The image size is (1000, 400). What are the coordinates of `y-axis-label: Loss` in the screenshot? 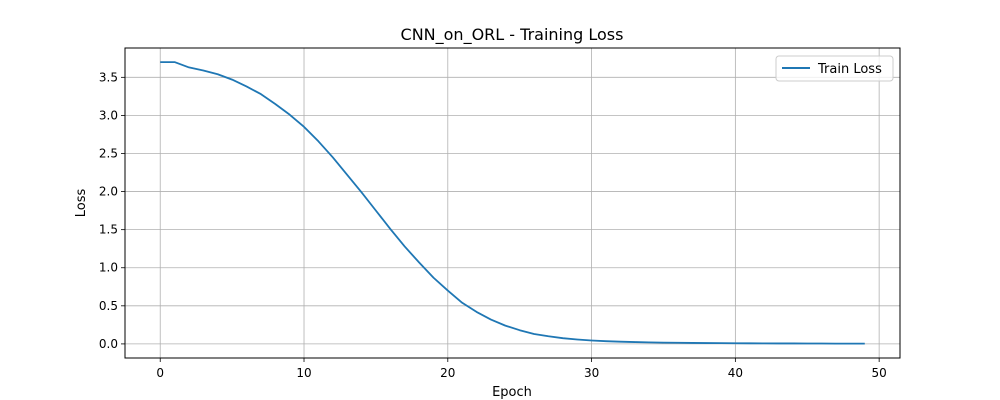 It's located at (81, 203).